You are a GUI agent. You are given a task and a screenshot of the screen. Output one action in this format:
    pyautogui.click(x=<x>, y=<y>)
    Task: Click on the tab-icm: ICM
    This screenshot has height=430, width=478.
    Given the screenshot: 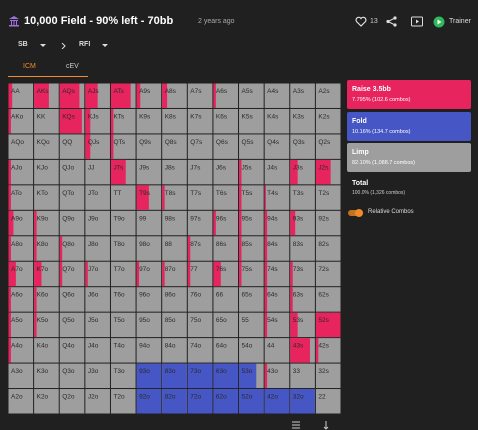 What is the action you would take?
    pyautogui.click(x=29, y=66)
    